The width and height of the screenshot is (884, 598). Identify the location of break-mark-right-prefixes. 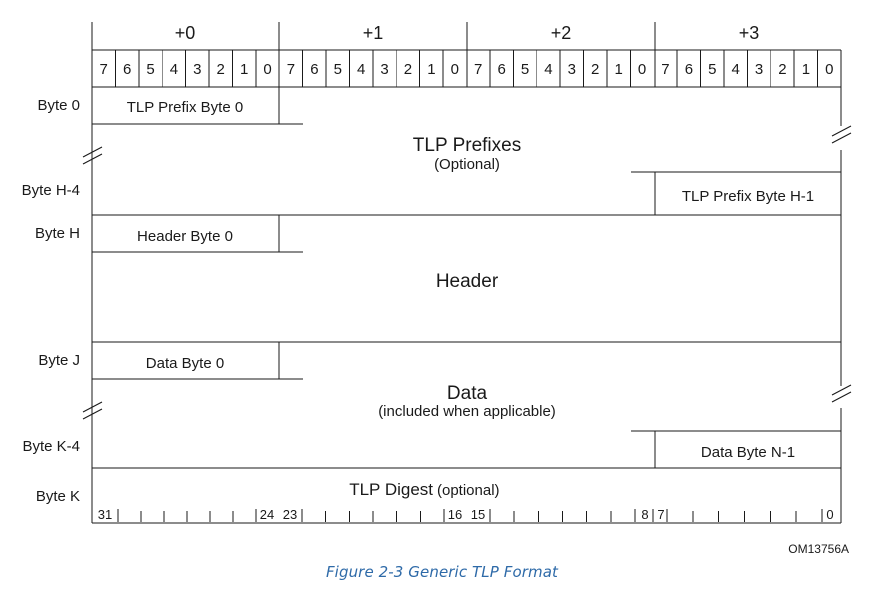
(841, 134).